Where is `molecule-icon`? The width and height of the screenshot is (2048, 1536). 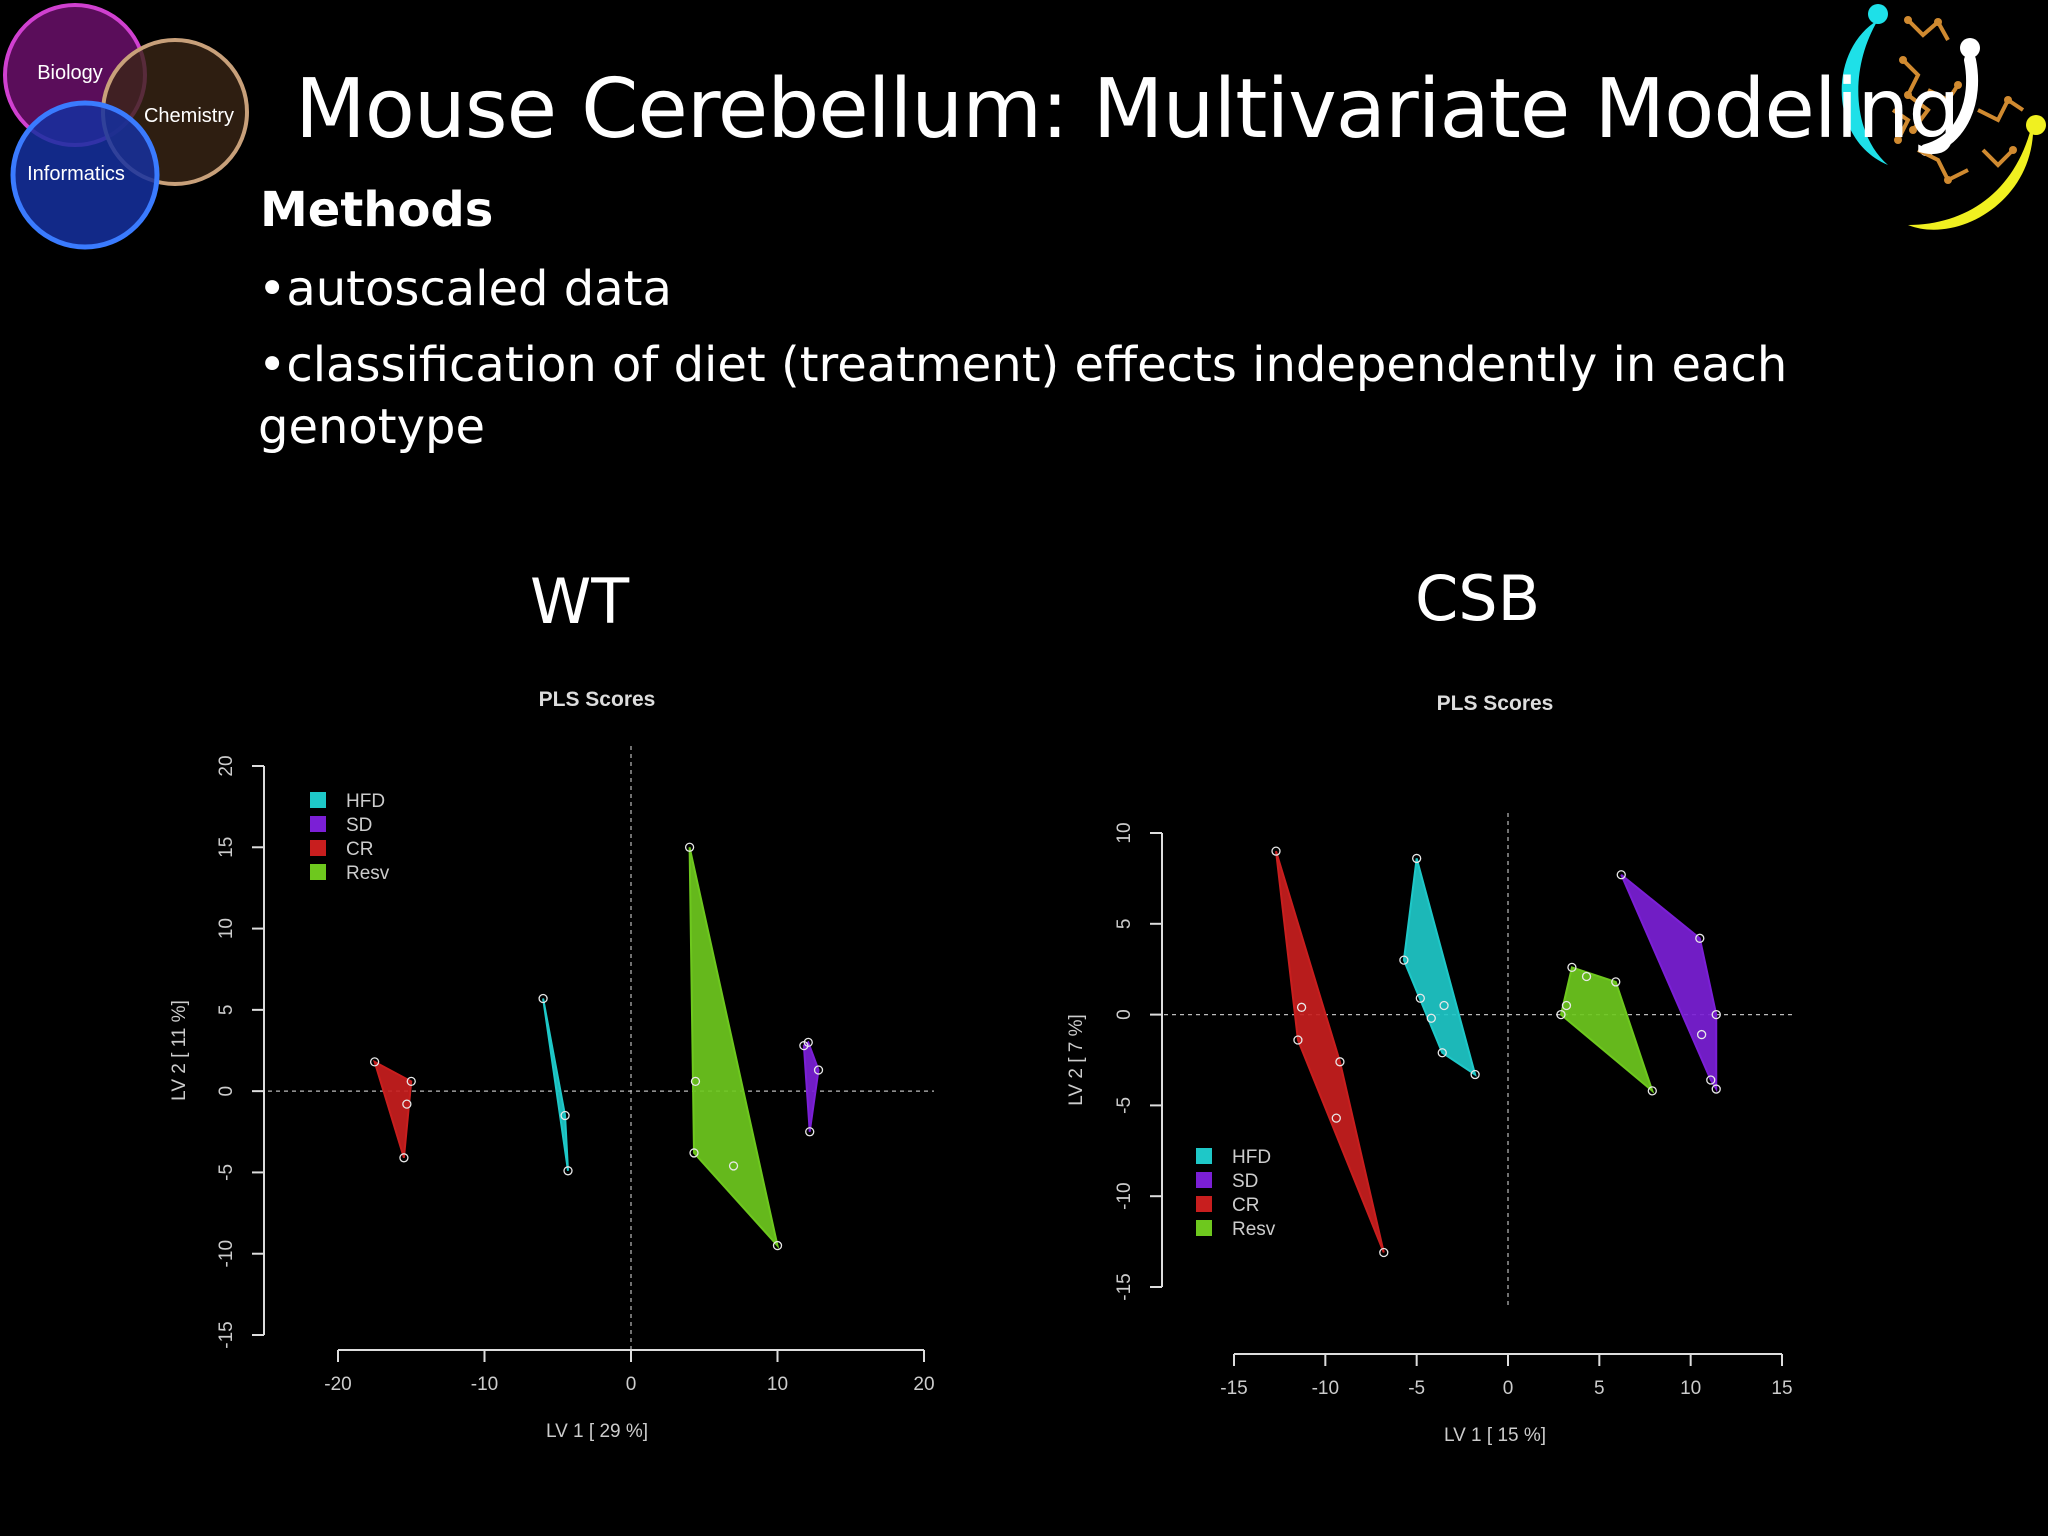 molecule-icon is located at coordinates (1958, 100).